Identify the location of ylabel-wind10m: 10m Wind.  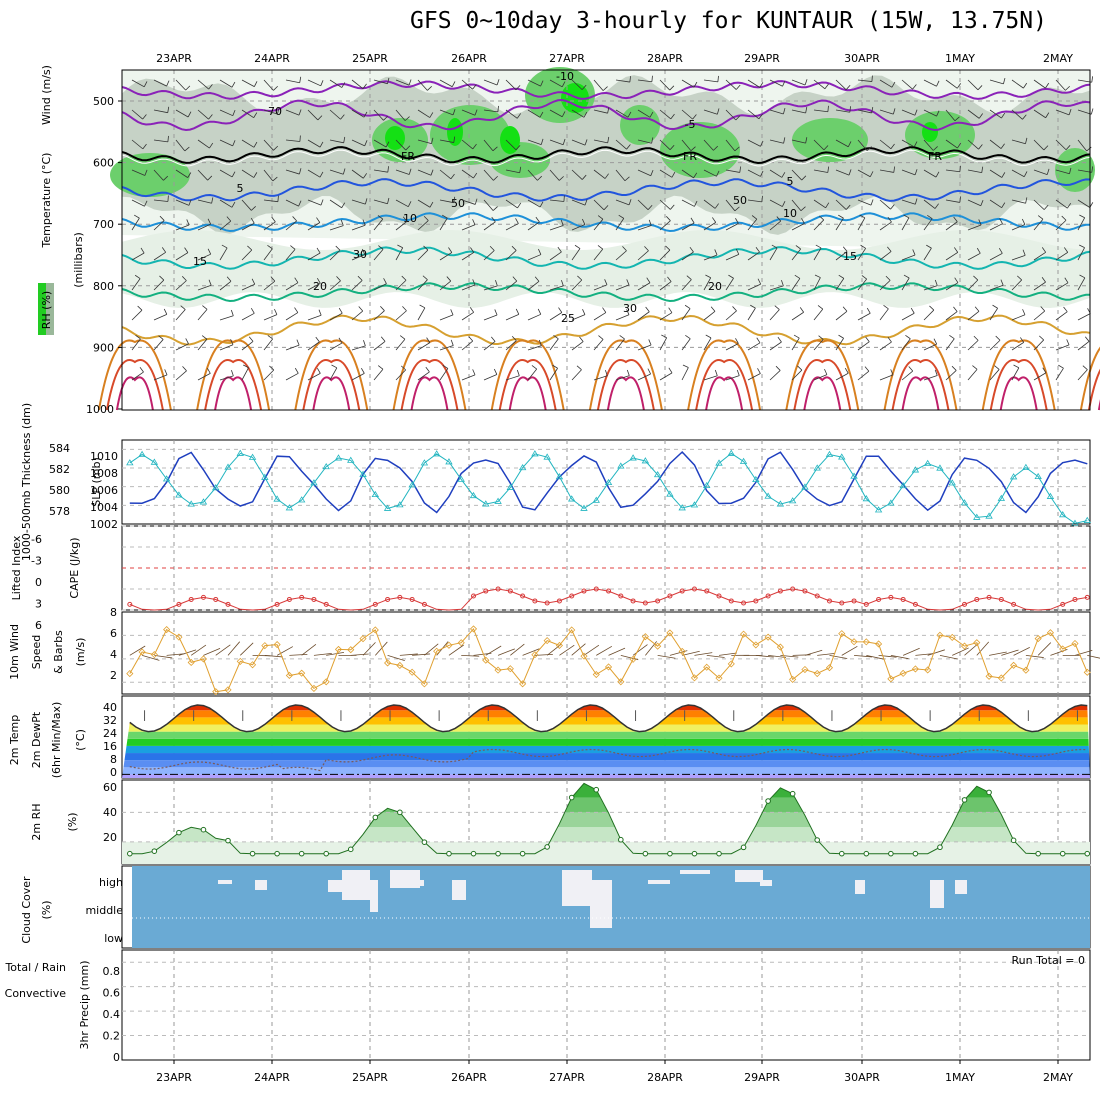
(14, 652).